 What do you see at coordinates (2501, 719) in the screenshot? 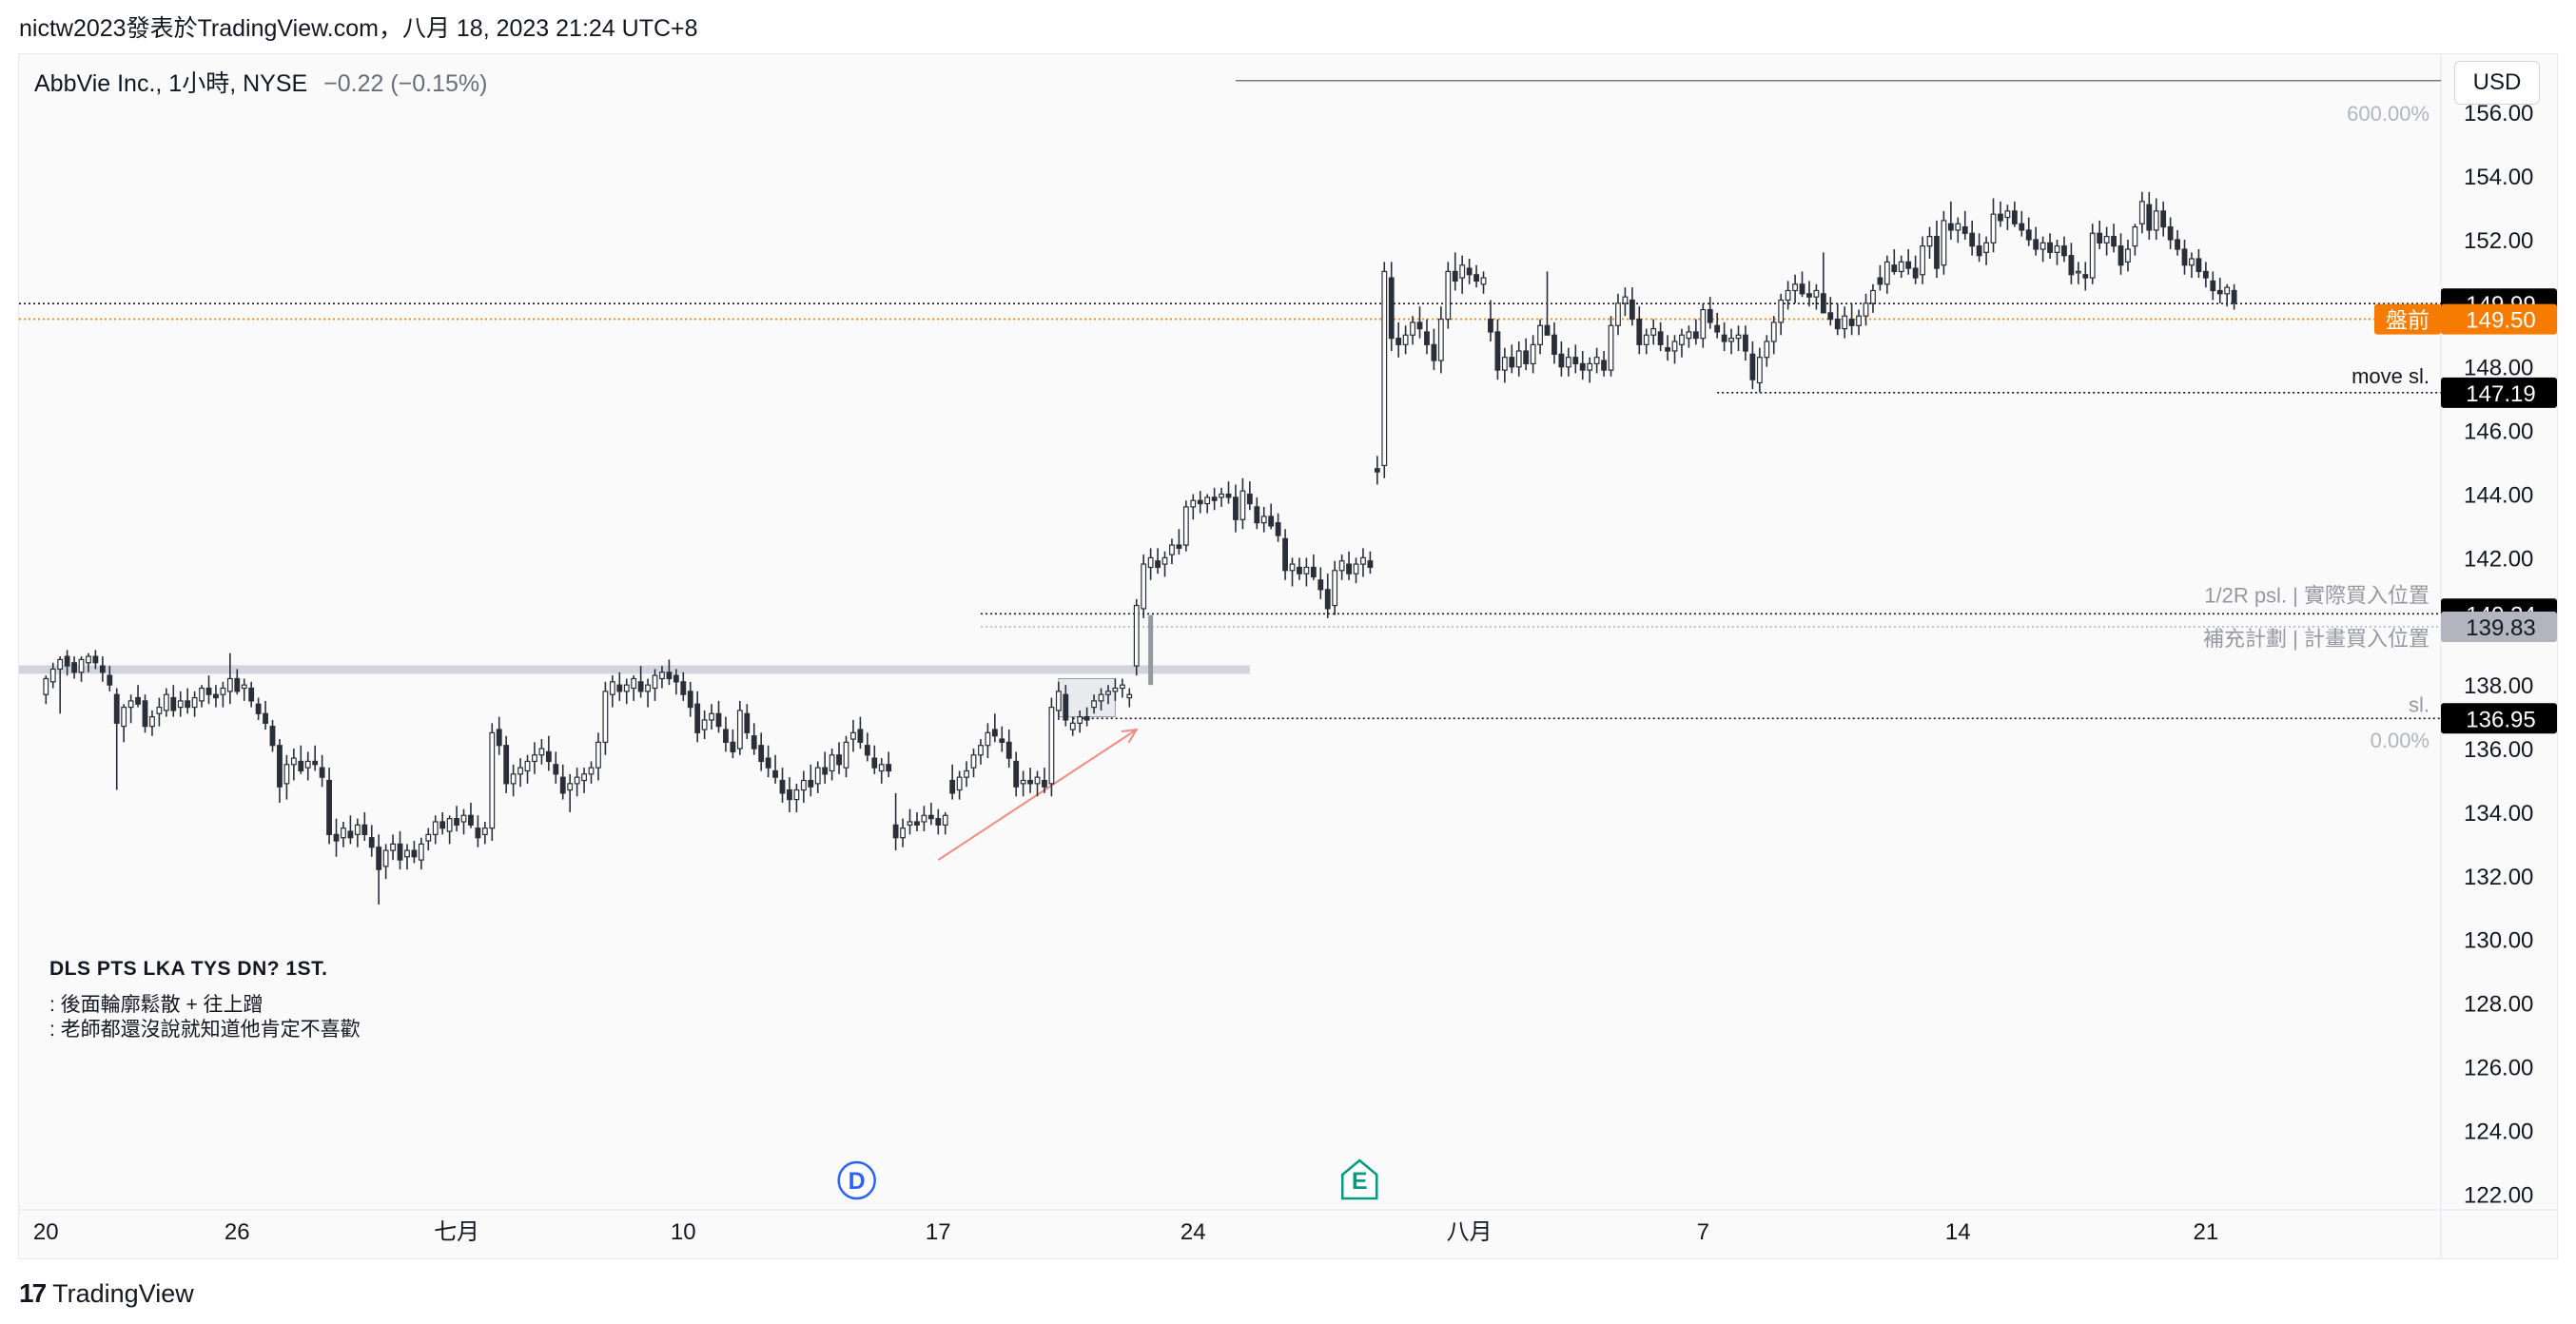
I see `axis-price-text: 136.95` at bounding box center [2501, 719].